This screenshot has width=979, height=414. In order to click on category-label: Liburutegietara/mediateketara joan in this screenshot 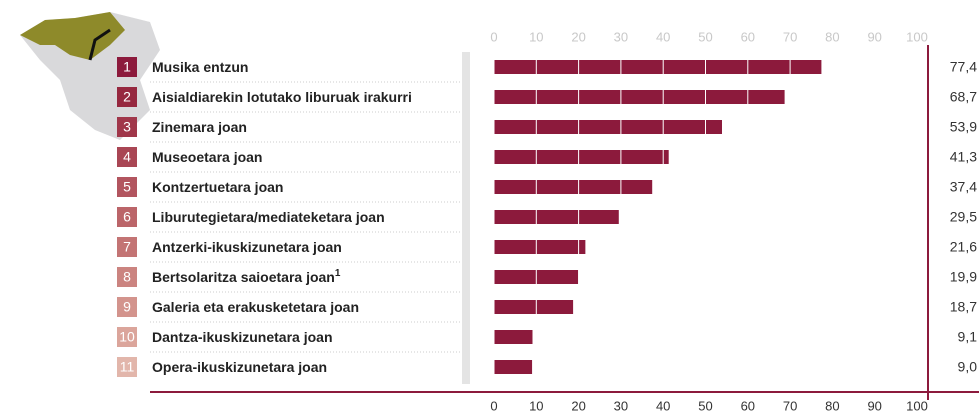, I will do `click(268, 217)`.